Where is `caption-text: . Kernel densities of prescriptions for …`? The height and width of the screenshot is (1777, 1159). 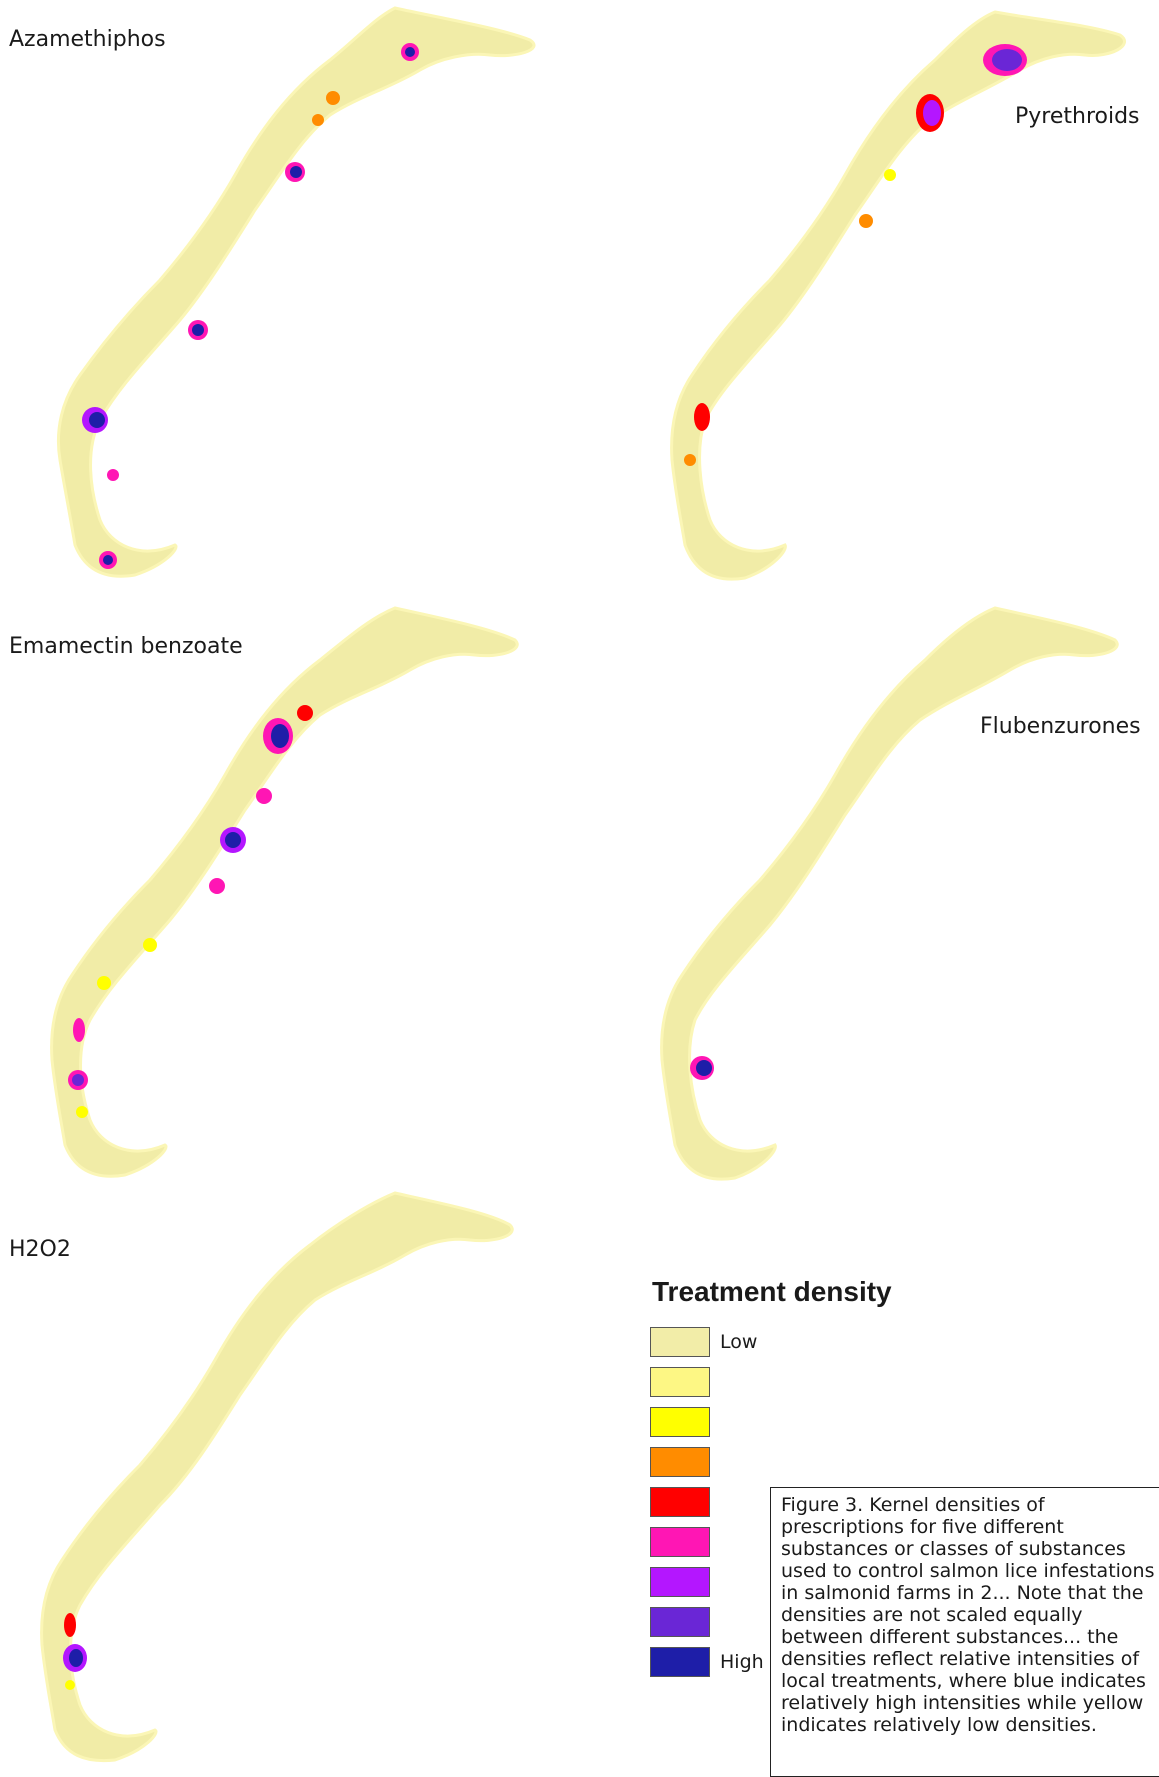
caption-text: . Kernel densities of prescriptions for … is located at coordinates (968, 1615).